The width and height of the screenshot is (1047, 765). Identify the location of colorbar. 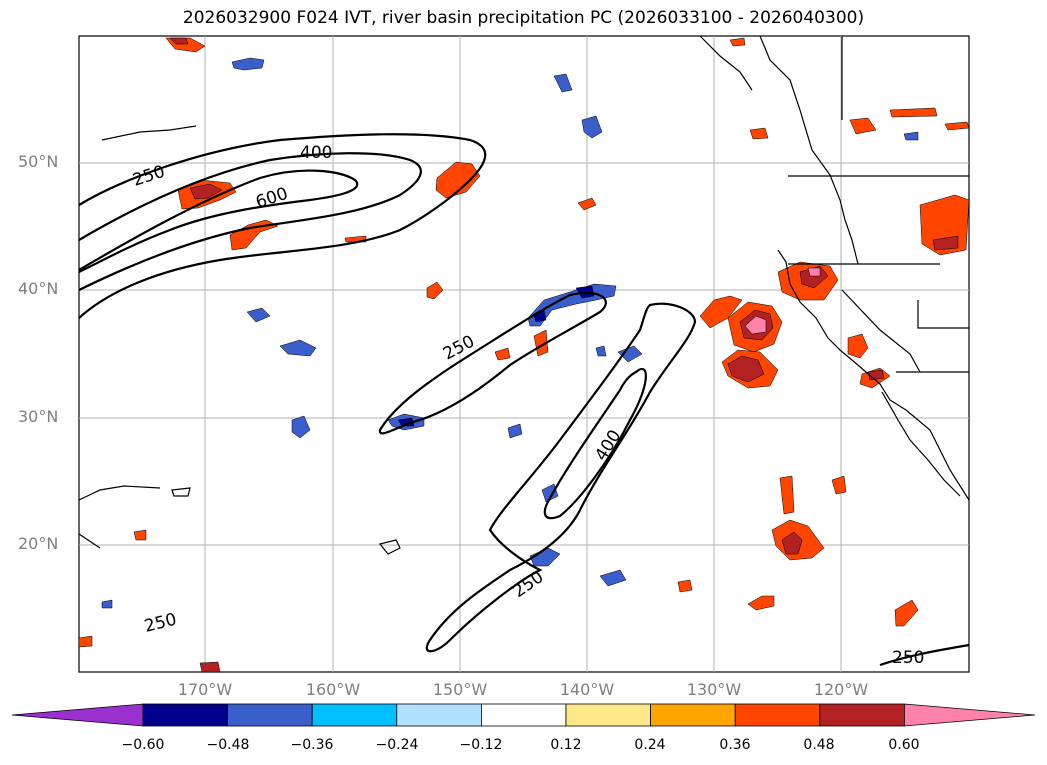
(523, 715).